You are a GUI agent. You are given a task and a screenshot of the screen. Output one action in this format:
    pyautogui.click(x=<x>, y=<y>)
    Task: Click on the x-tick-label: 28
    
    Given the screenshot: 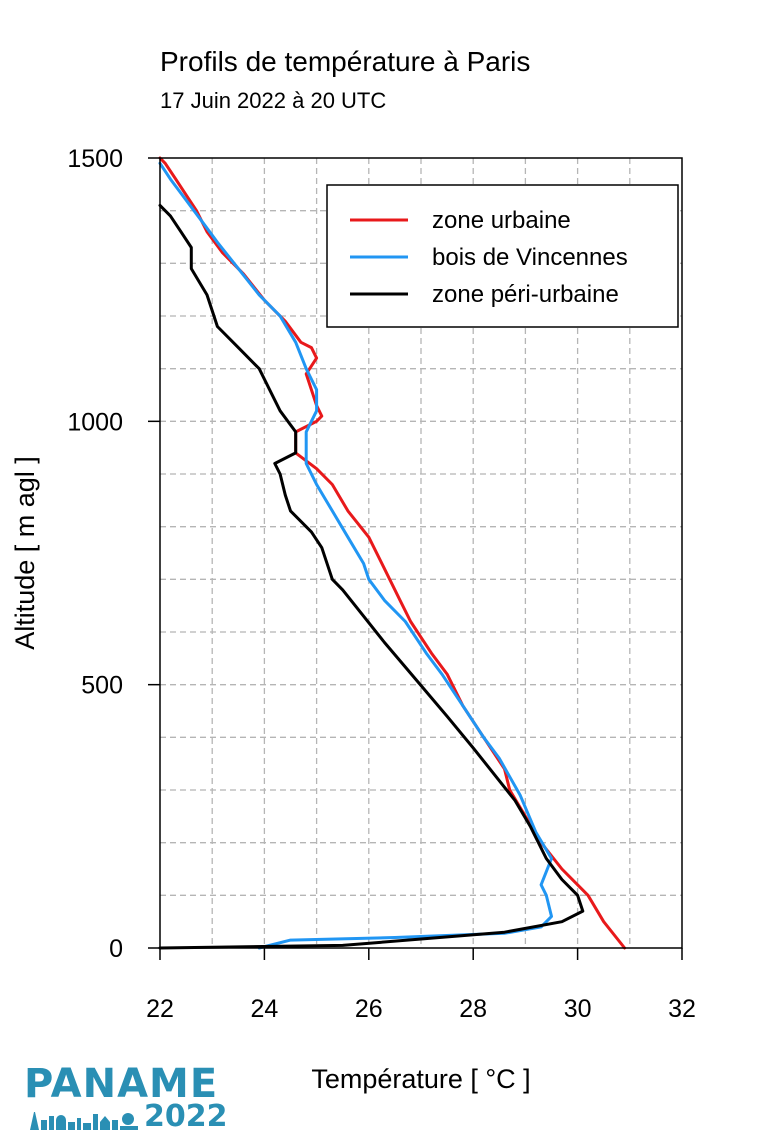 What is the action you would take?
    pyautogui.click(x=473, y=1009)
    